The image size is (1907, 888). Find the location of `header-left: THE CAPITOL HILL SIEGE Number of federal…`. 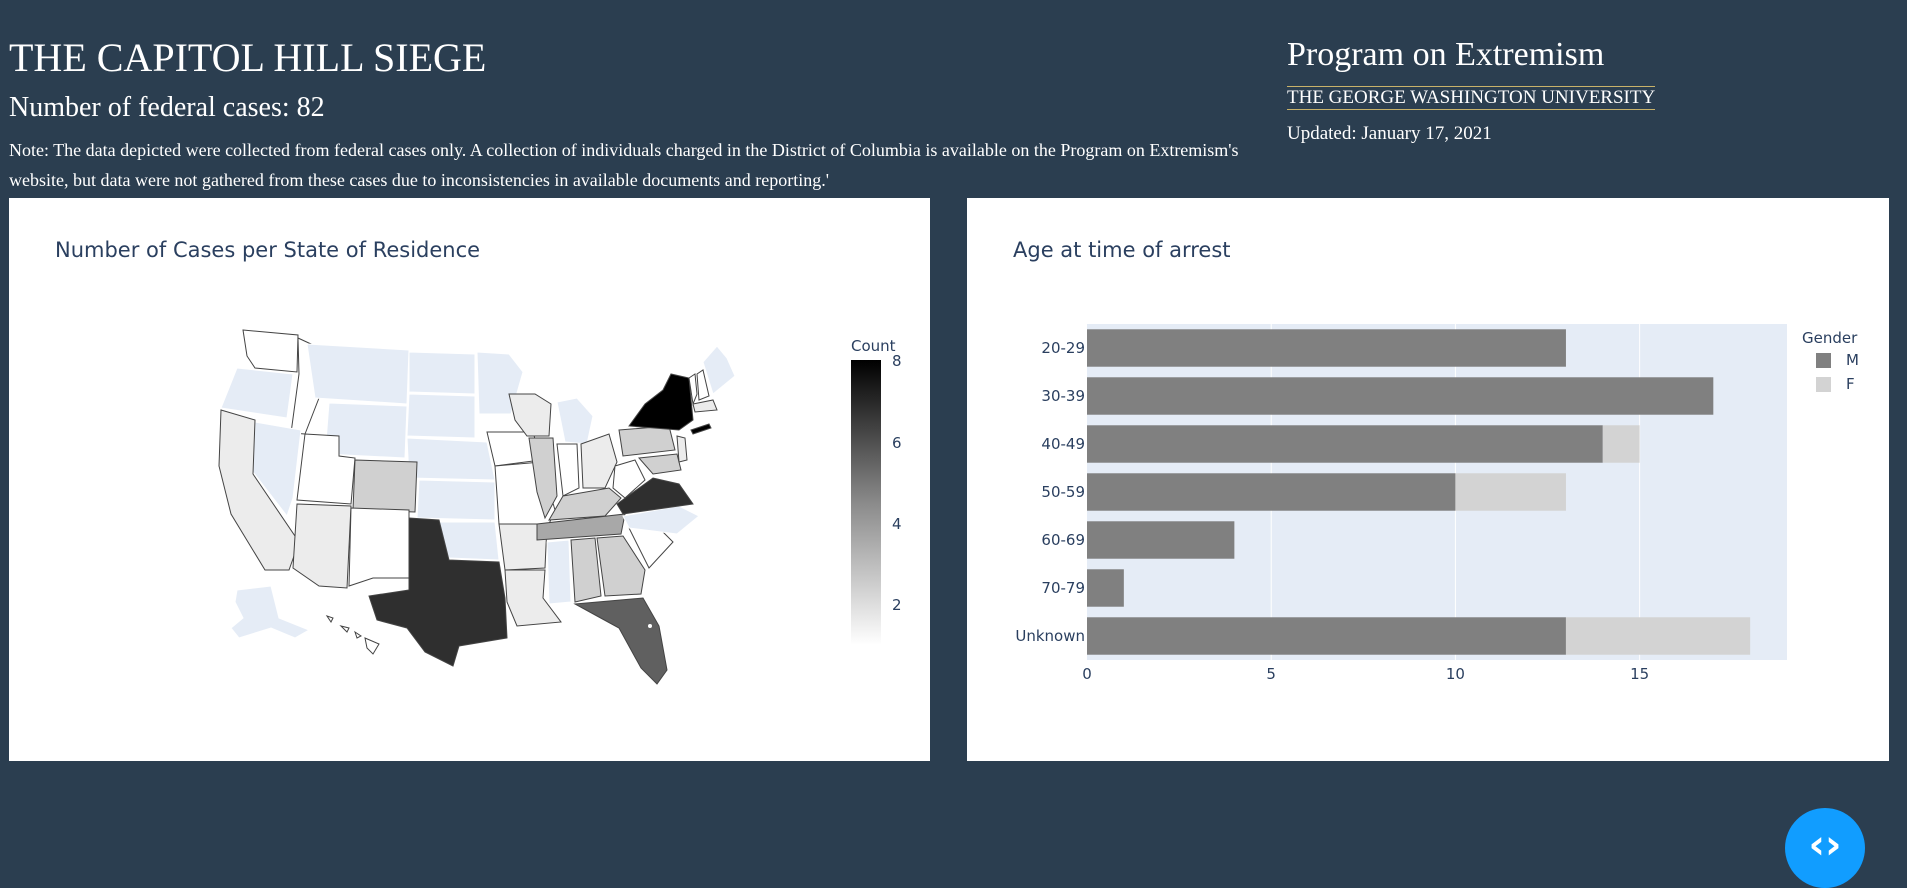

header-left: THE CAPITOL HILL SIEGE Number of federal… is located at coordinates (634, 113).